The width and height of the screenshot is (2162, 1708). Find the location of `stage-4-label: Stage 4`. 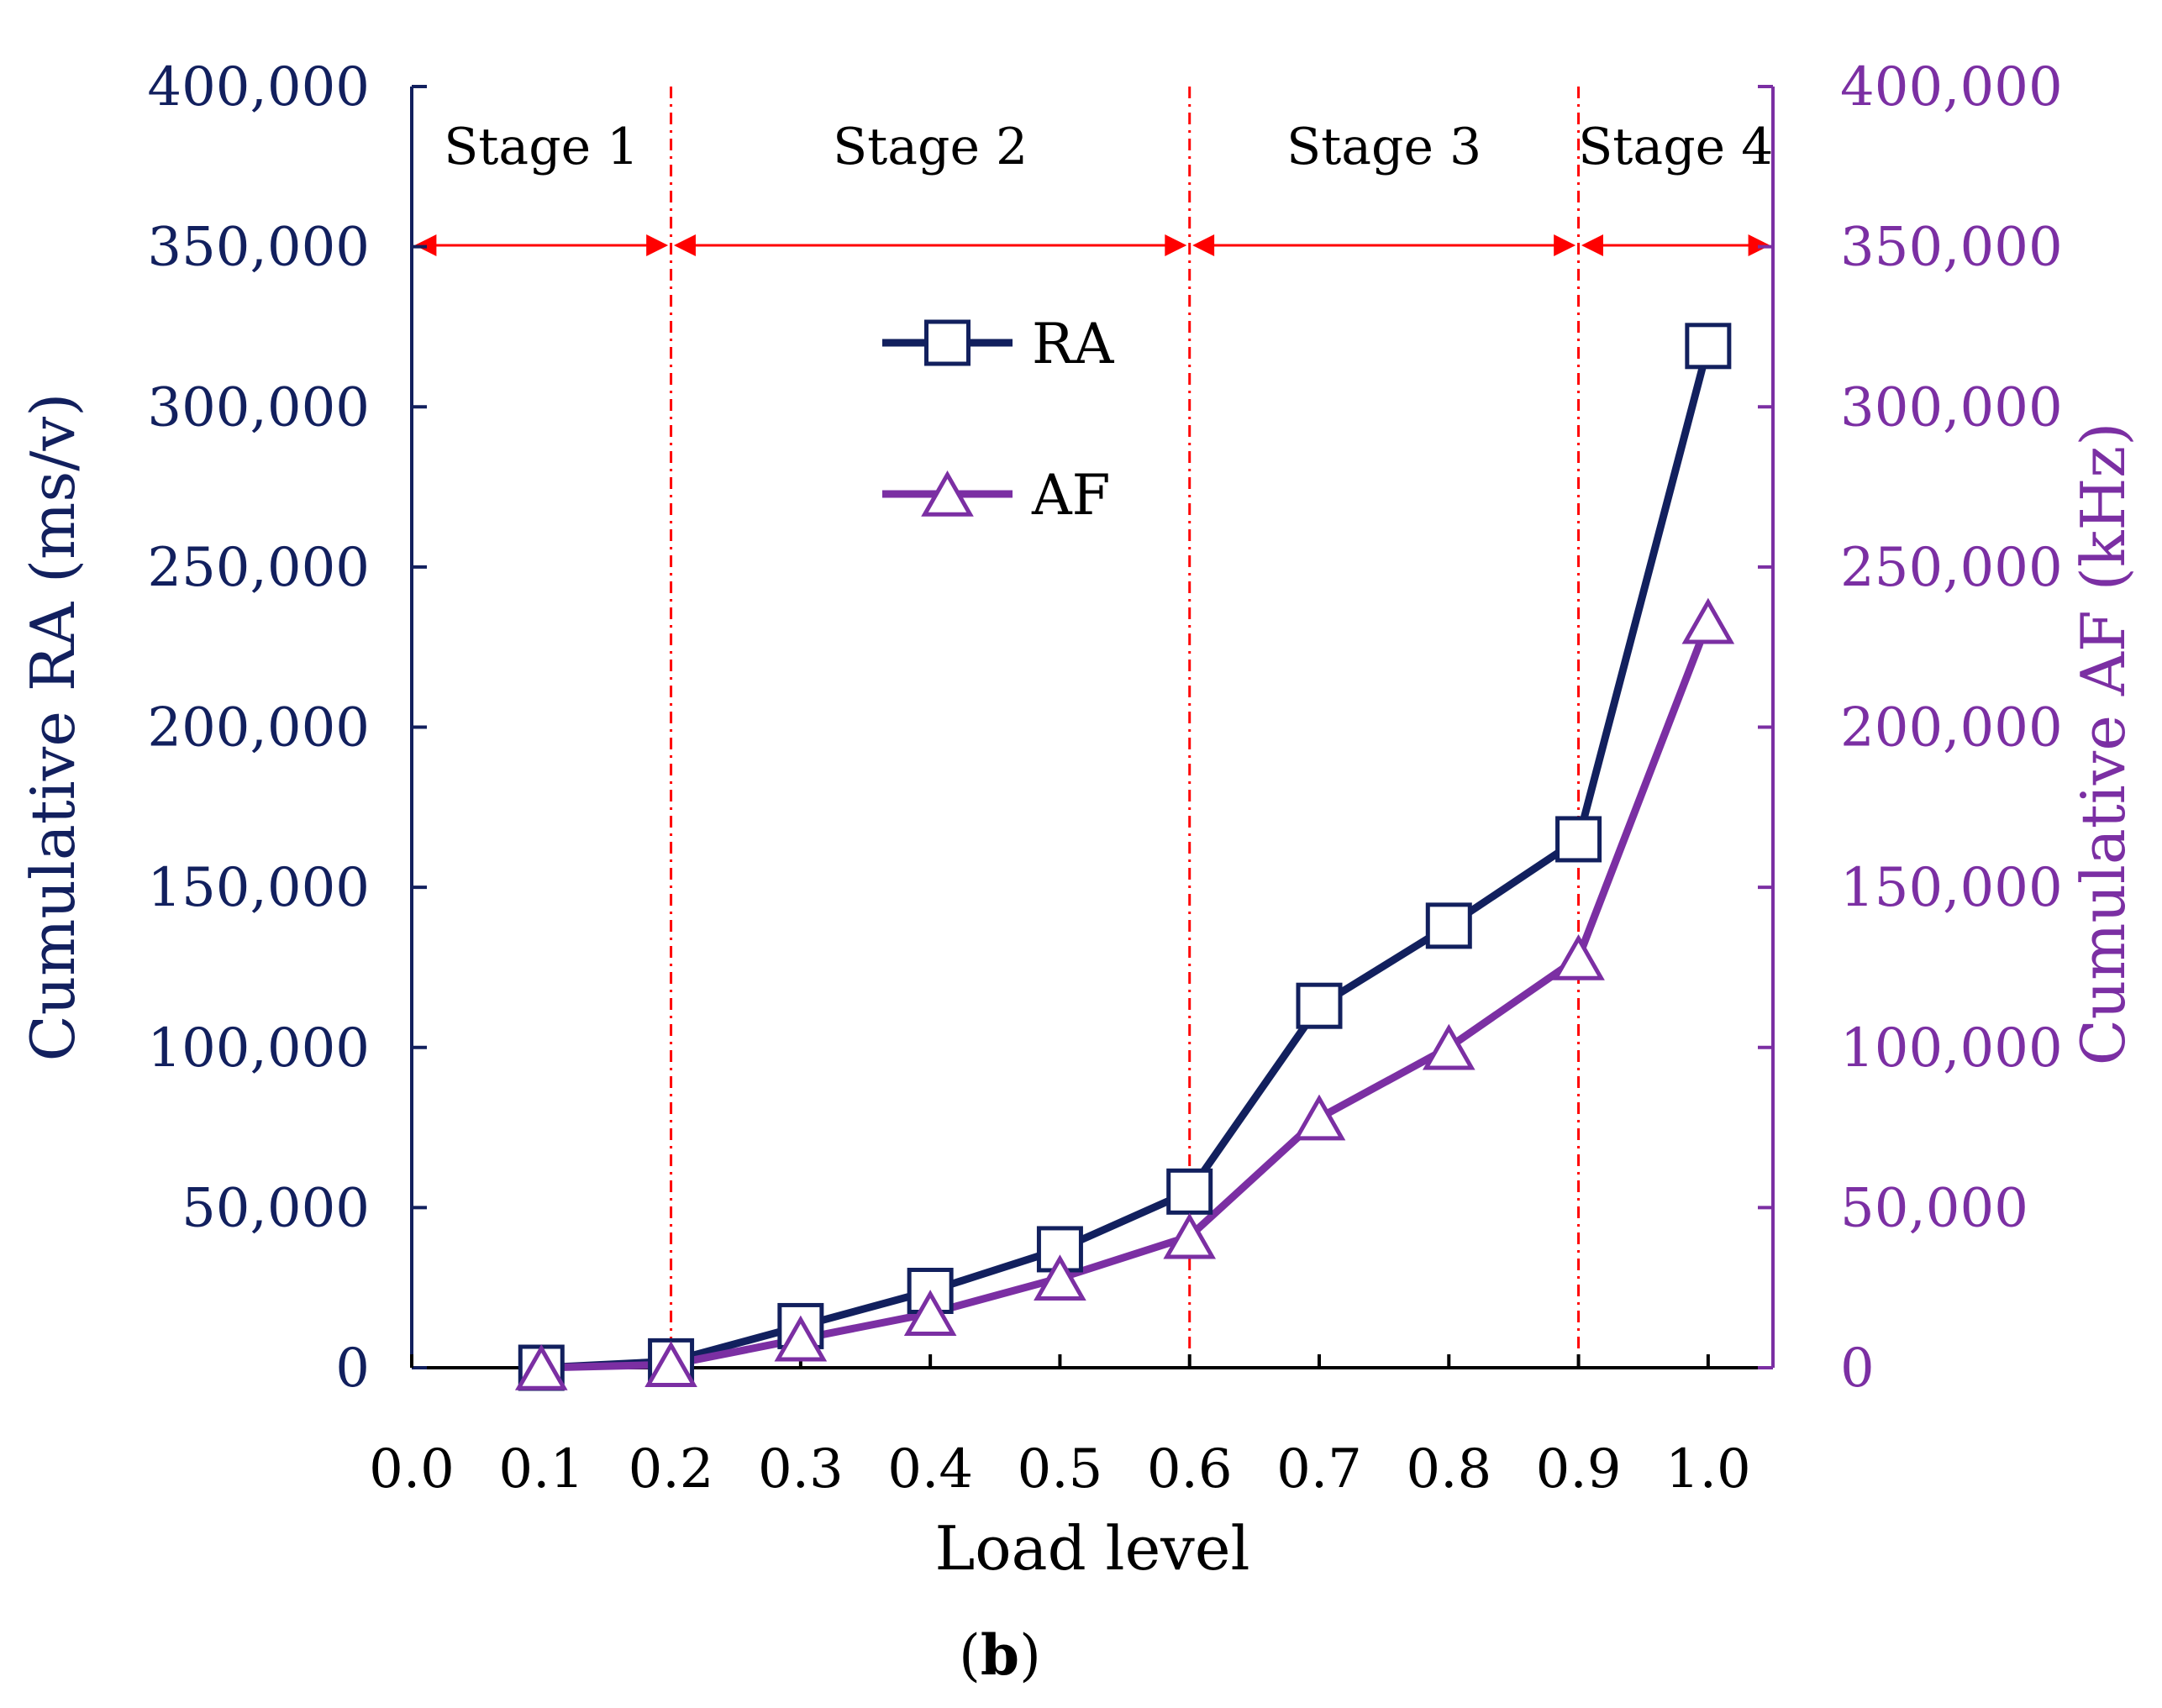

stage-4-label: Stage 4 is located at coordinates (1676, 147).